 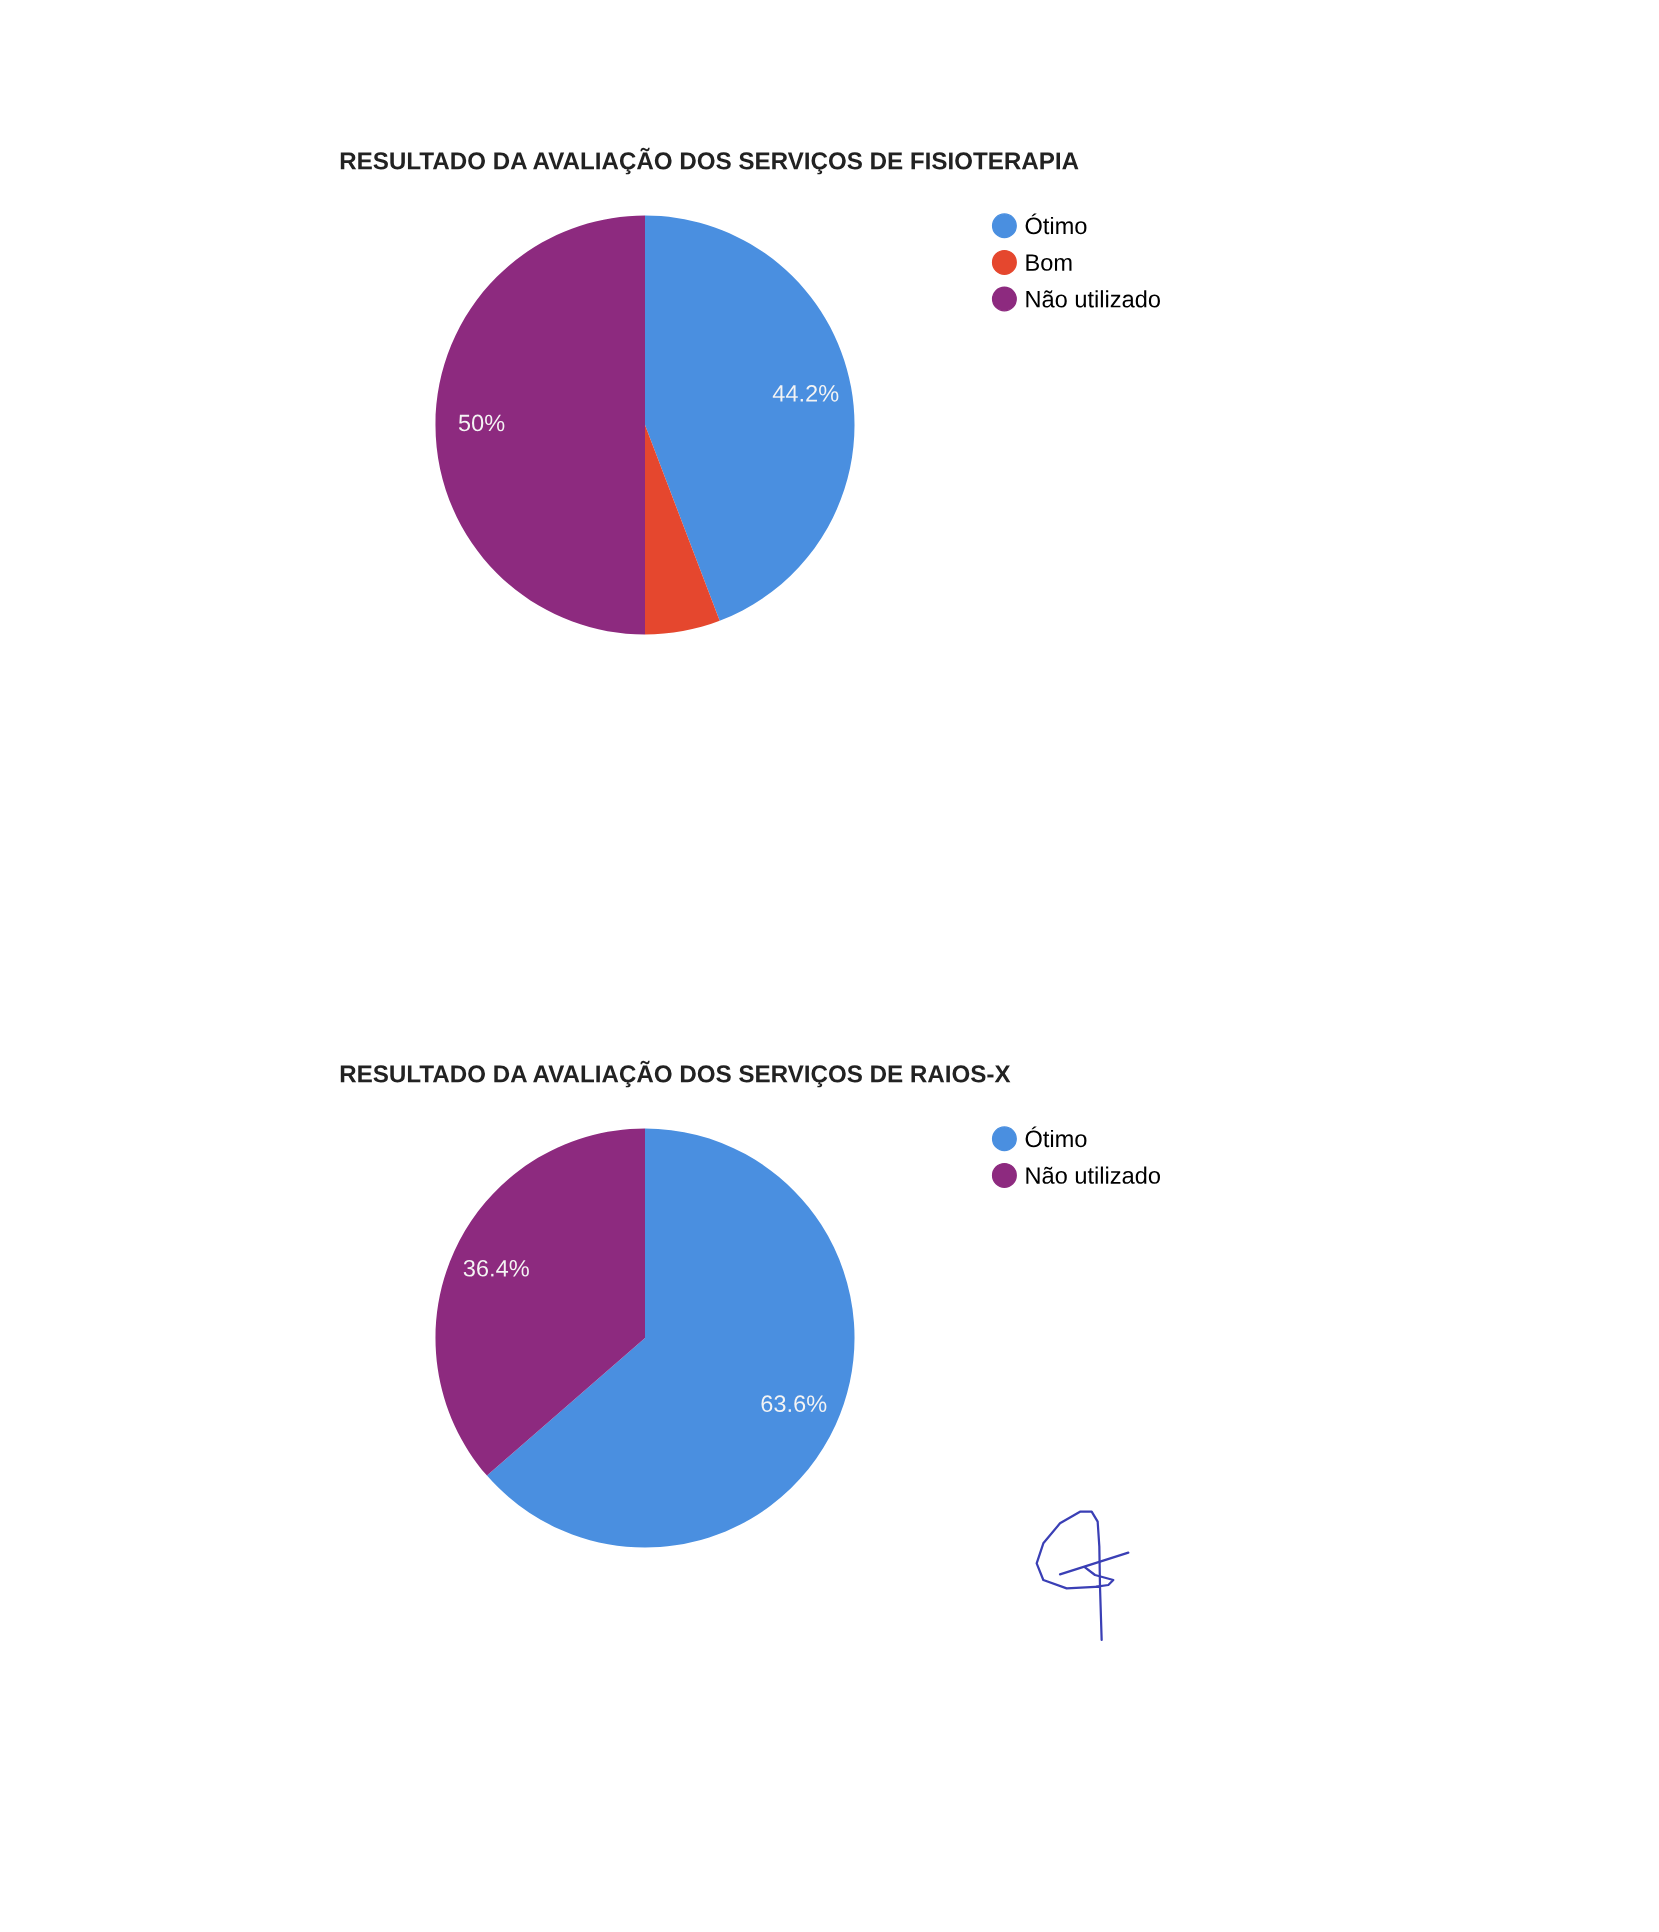 I want to click on data-label: 50%, so click(x=481, y=423).